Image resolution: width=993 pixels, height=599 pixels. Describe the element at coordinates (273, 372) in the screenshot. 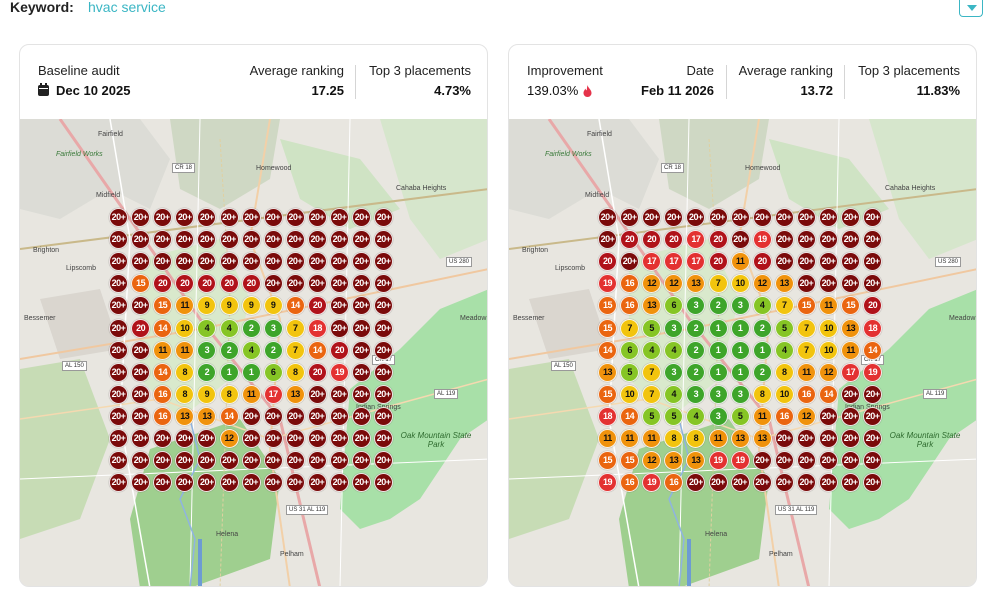

I see `rank-pin: 6` at that location.